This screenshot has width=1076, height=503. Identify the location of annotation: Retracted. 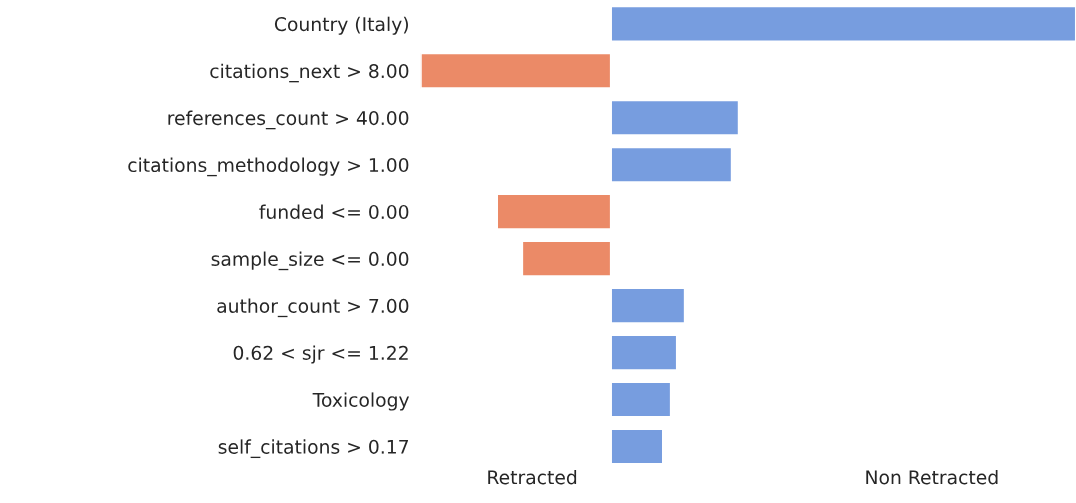
(532, 477).